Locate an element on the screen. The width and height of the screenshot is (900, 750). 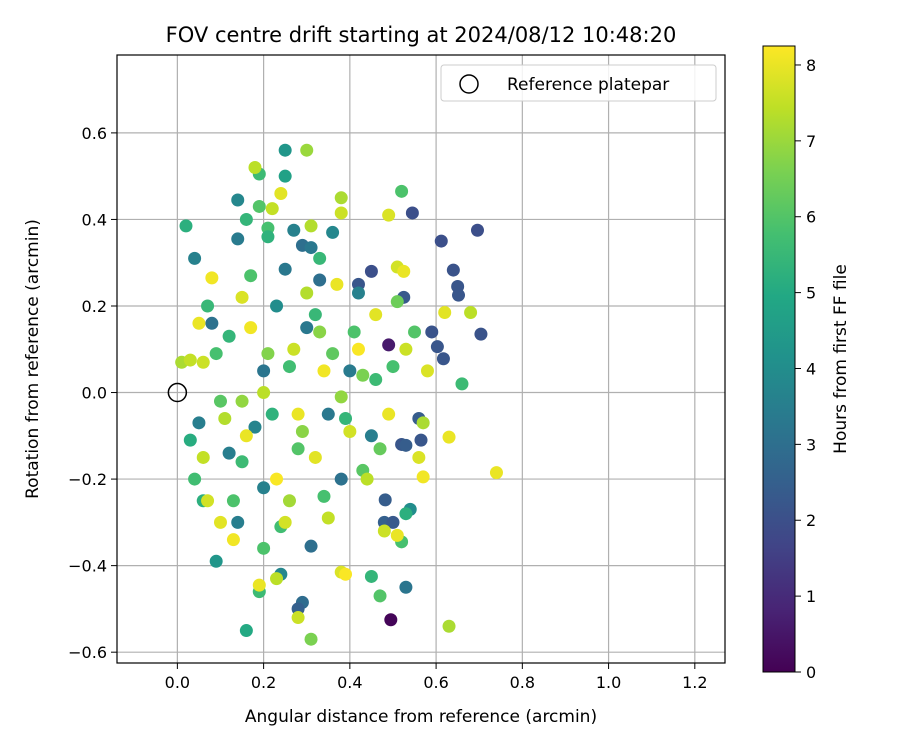
colorbar-tick-label: 5 is located at coordinates (811, 293).